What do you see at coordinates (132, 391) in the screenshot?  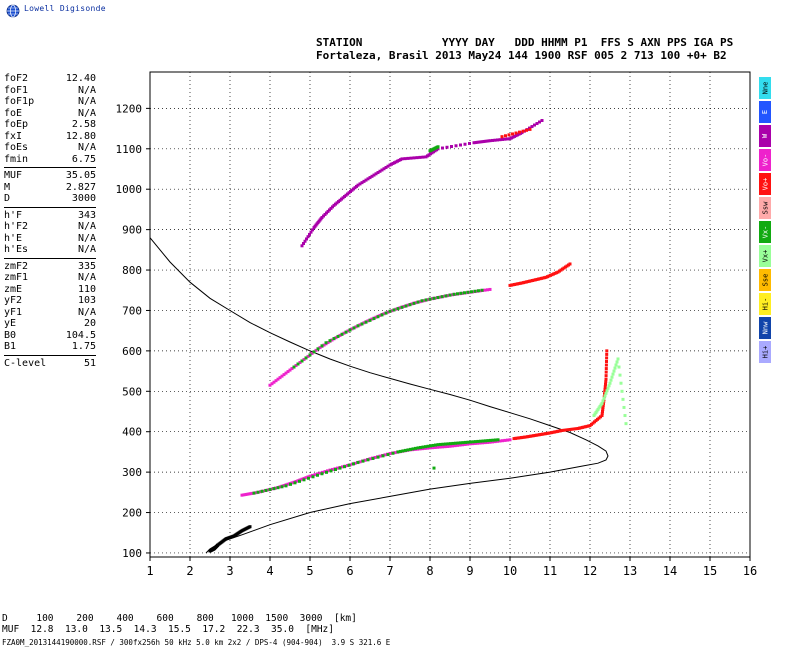 I see `y-tick-label: 500` at bounding box center [132, 391].